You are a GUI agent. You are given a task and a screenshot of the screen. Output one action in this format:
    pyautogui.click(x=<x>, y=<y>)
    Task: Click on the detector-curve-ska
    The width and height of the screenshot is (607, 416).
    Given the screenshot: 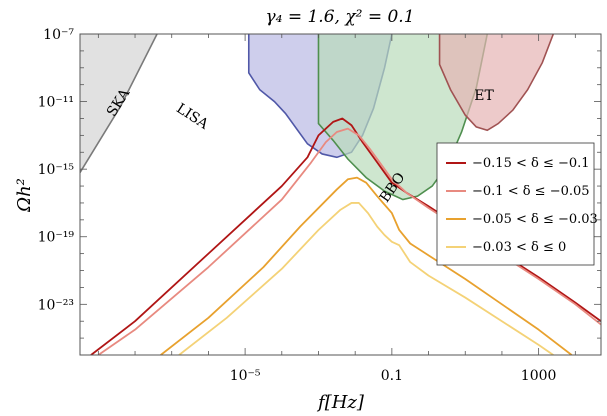 What is the action you would take?
    pyautogui.click(x=119, y=103)
    